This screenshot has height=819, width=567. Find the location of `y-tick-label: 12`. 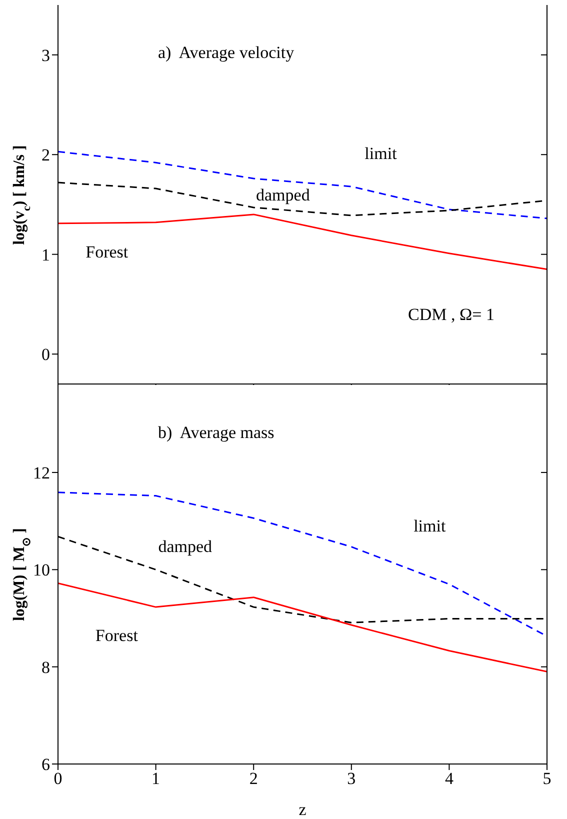

y-tick-label: 12 is located at coordinates (41, 472).